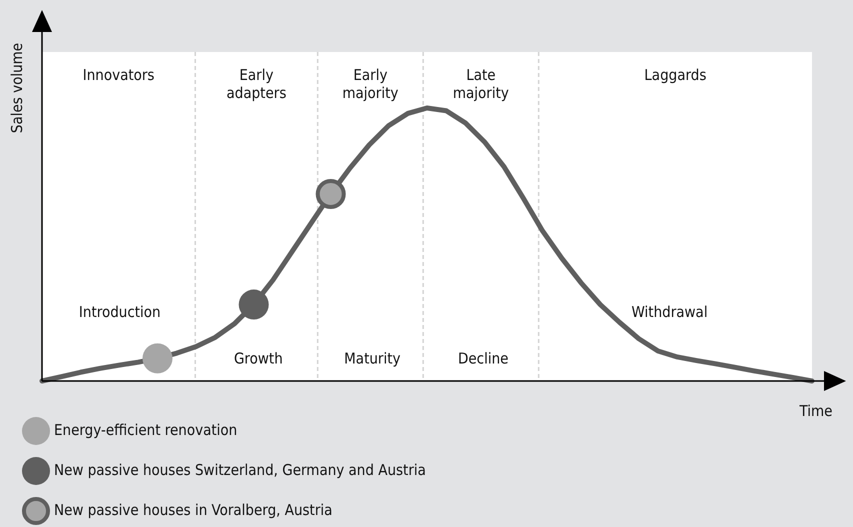 This screenshot has width=853, height=527. What do you see at coordinates (372, 358) in the screenshot?
I see `annotation: Maturity` at bounding box center [372, 358].